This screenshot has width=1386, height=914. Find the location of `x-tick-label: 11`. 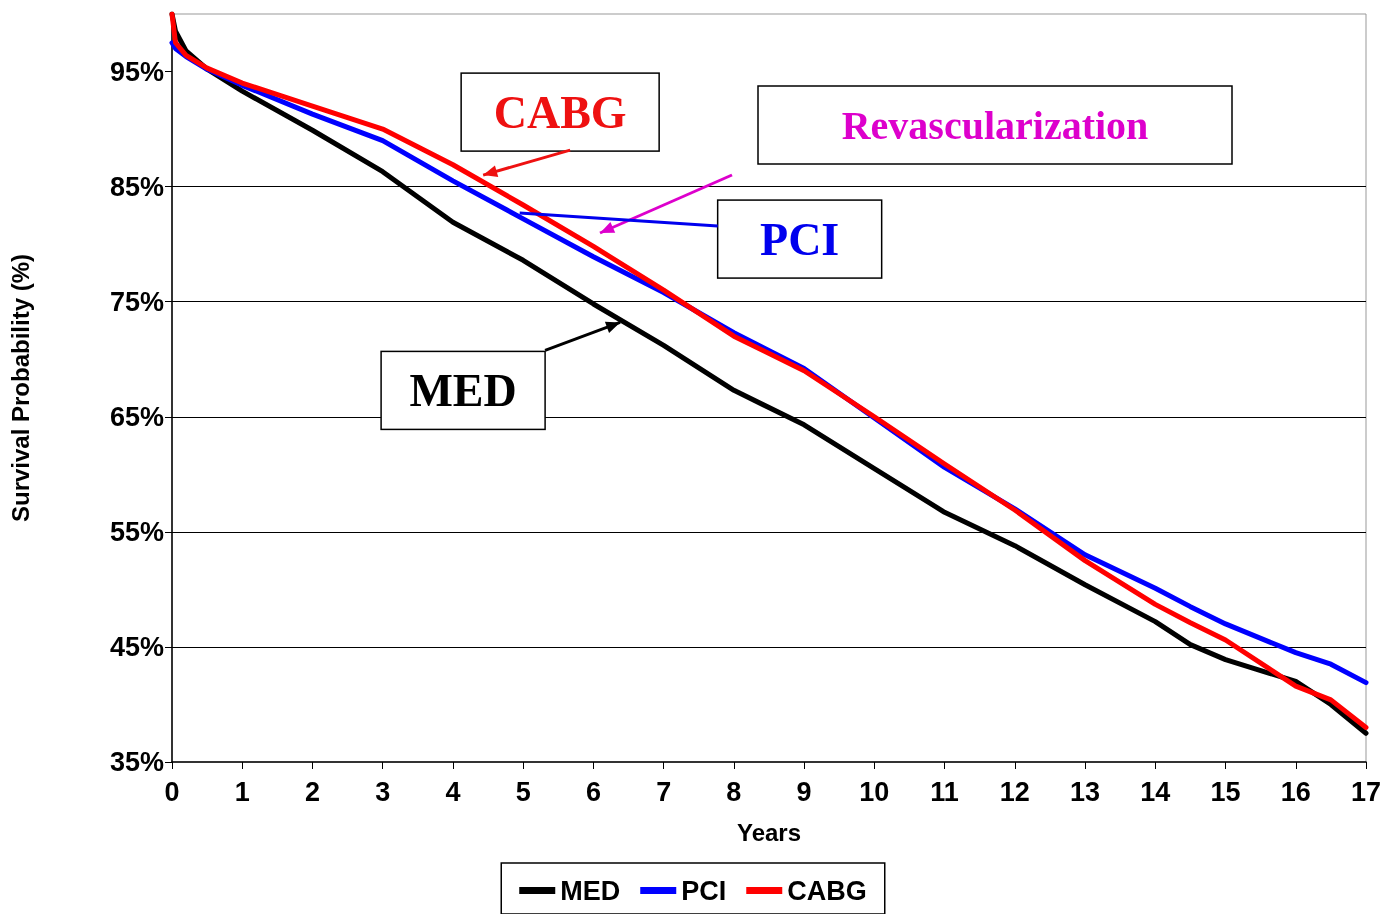

x-tick-label: 11 is located at coordinates (944, 791).